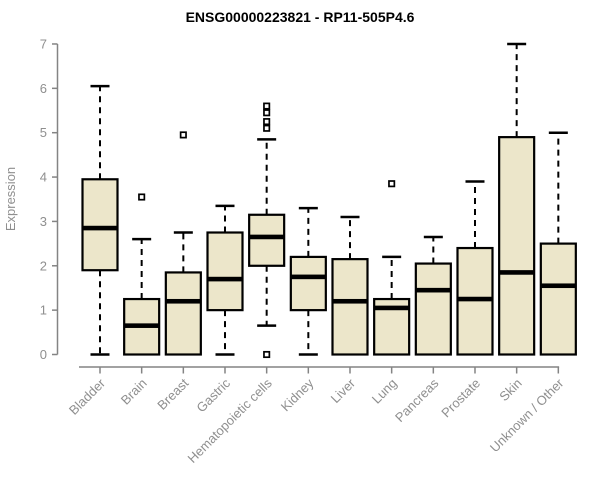 The image size is (600, 500). Describe the element at coordinates (142, 274) in the screenshot. I see `boxplot-brain` at that location.